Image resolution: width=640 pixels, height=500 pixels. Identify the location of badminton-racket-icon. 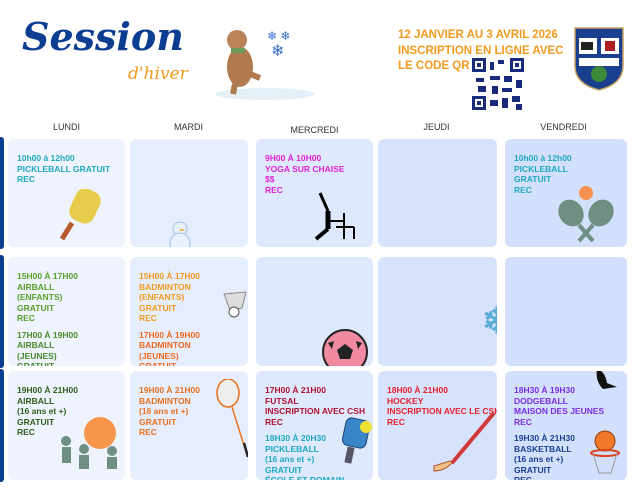
(231, 420).